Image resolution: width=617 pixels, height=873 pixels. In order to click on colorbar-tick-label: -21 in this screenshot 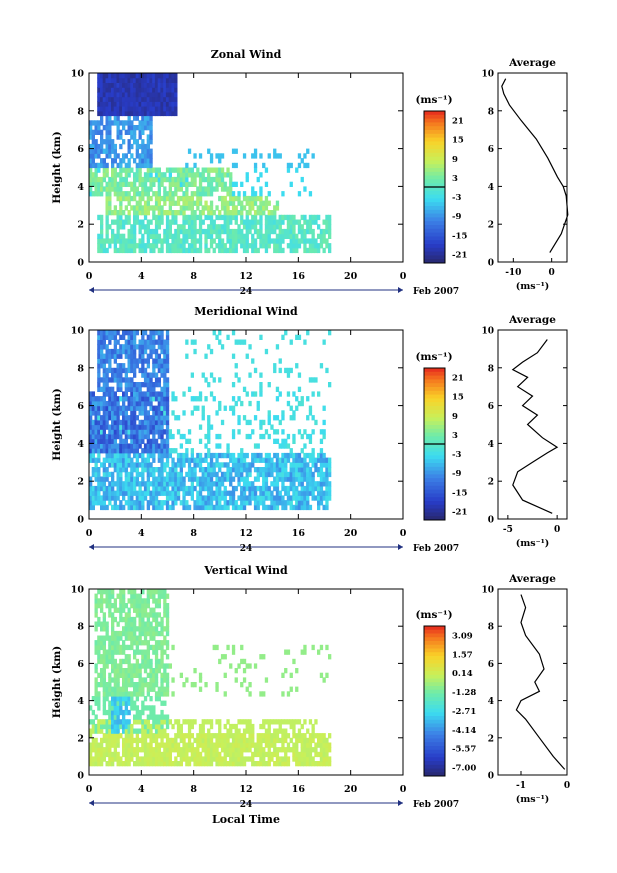, I will do `click(459, 256)`.